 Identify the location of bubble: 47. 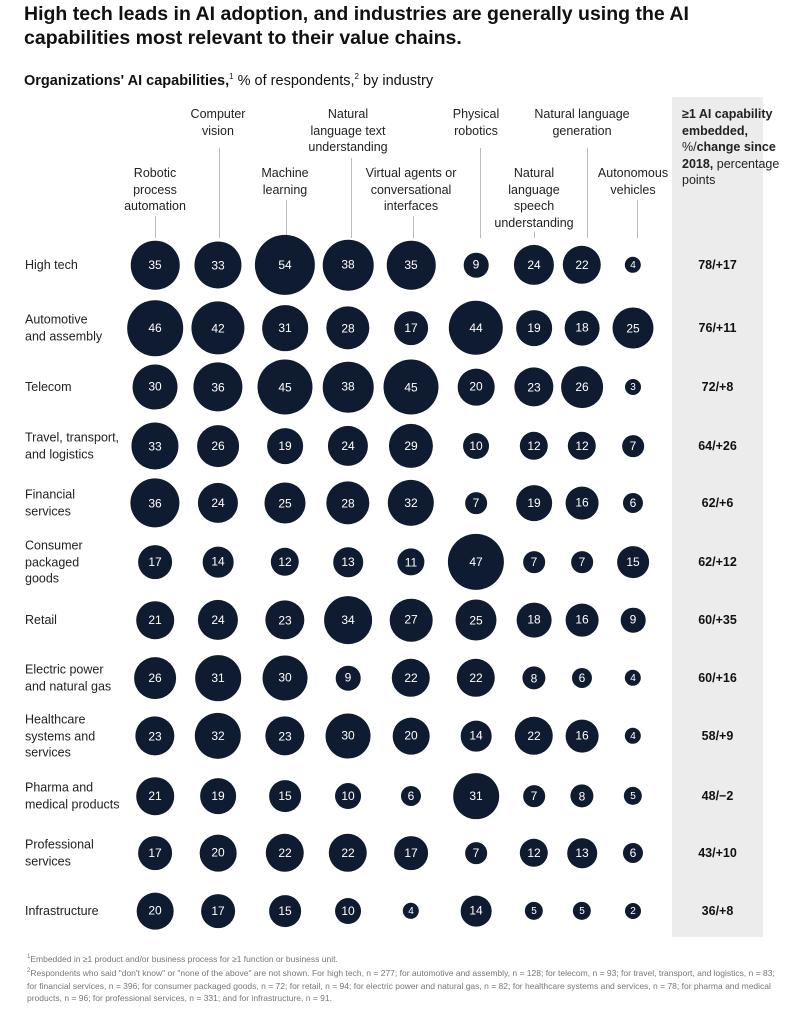
(476, 562).